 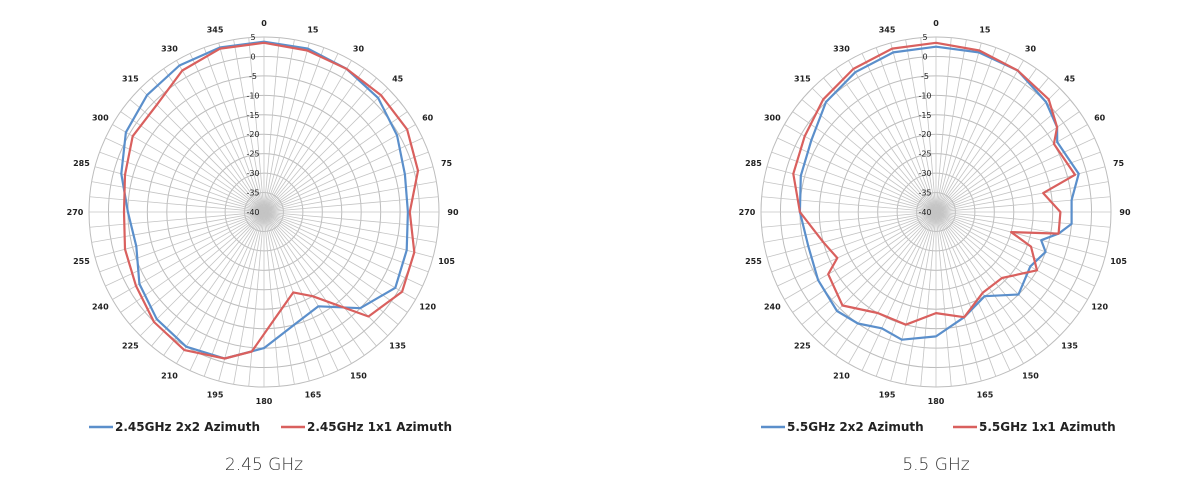 I want to click on chart-caption: 2.45 GHz, so click(x=264, y=465).